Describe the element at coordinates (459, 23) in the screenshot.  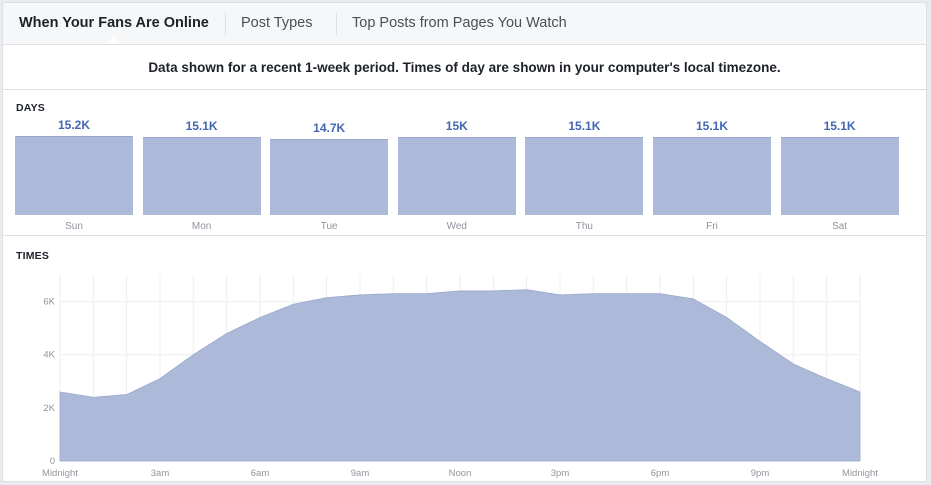
I see `tab-top-posts: Top Posts from Pages You Watch` at that location.